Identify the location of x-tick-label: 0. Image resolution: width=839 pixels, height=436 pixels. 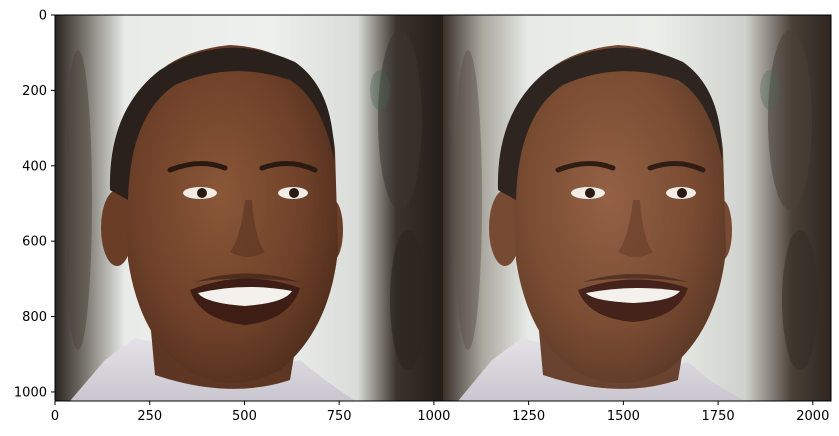
(55, 416).